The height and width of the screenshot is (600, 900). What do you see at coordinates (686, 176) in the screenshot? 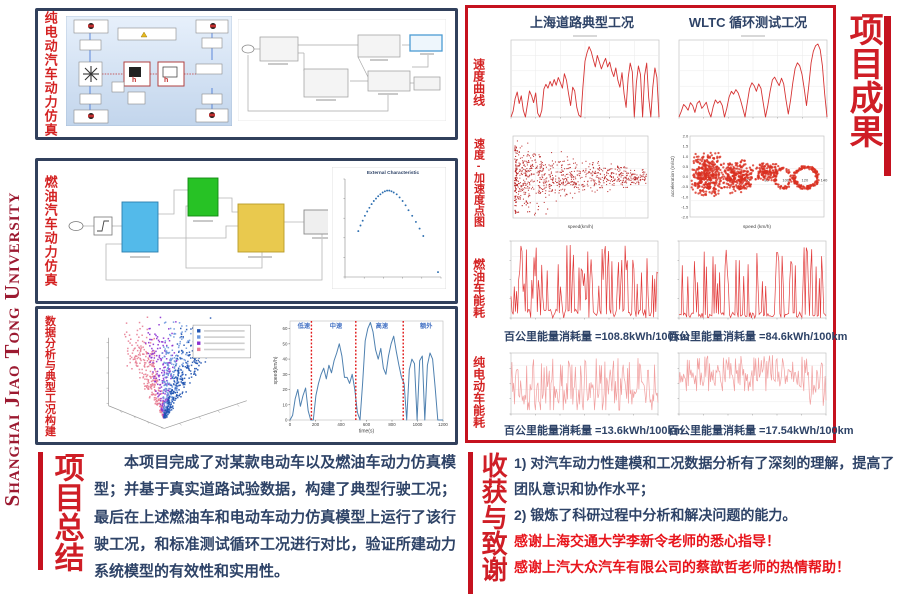
I see `svg-text: 0.0` at bounding box center [686, 176].